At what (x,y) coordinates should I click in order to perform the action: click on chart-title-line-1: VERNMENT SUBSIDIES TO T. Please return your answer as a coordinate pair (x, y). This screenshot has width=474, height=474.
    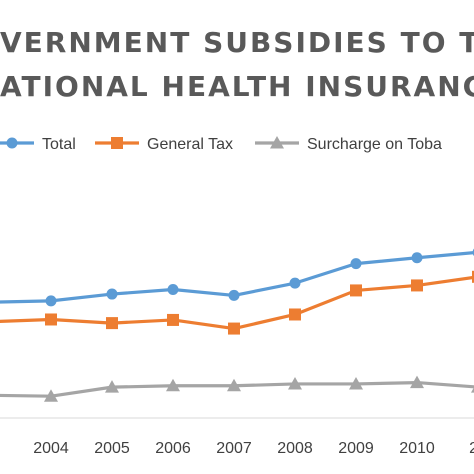
    Looking at the image, I should click on (237, 42).